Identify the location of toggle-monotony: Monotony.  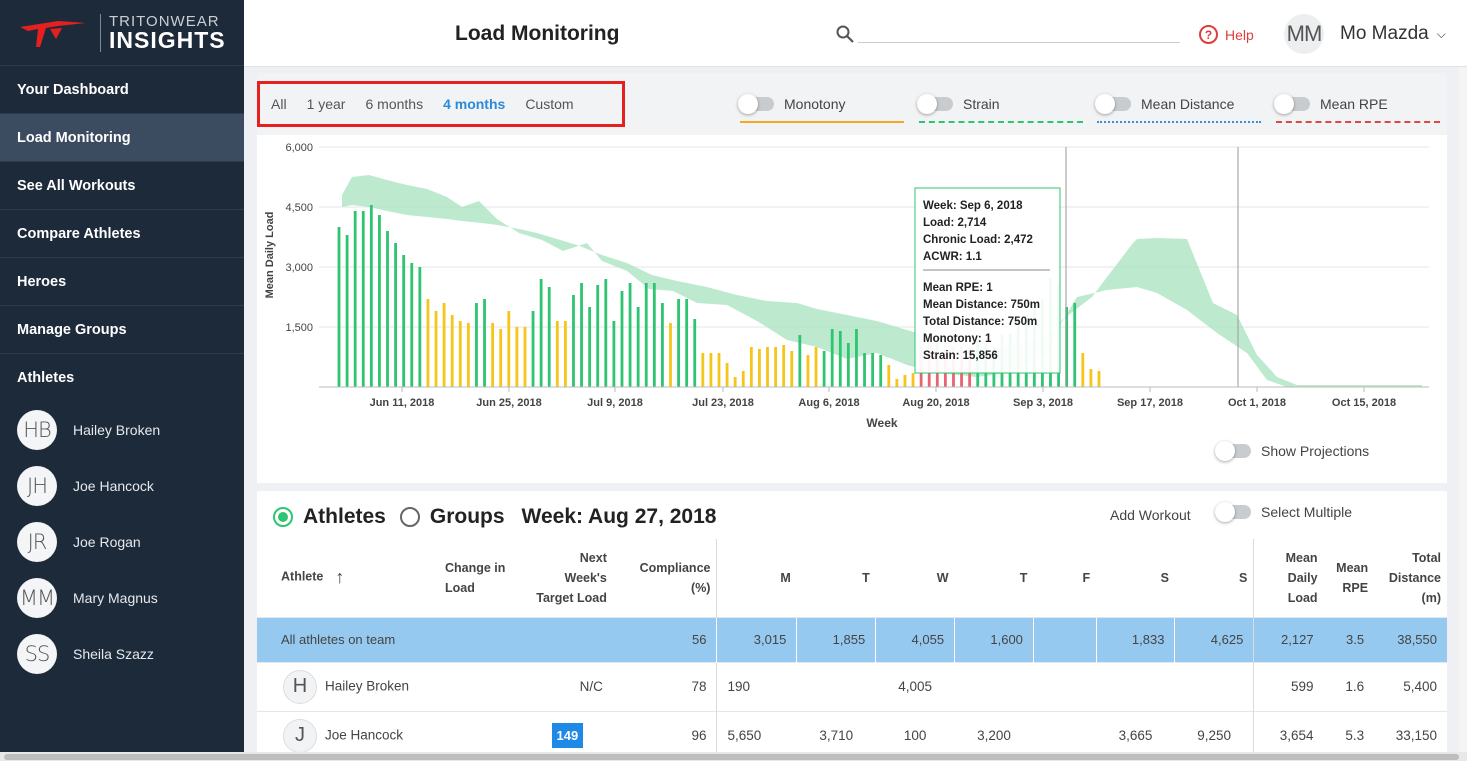
(821, 105).